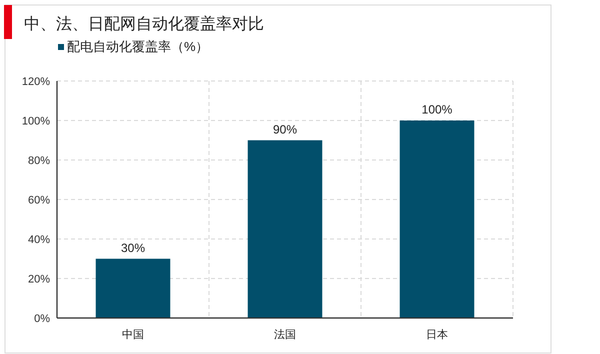 Image resolution: width=600 pixels, height=354 pixels. I want to click on y-tick-label: 20%, so click(39, 280).